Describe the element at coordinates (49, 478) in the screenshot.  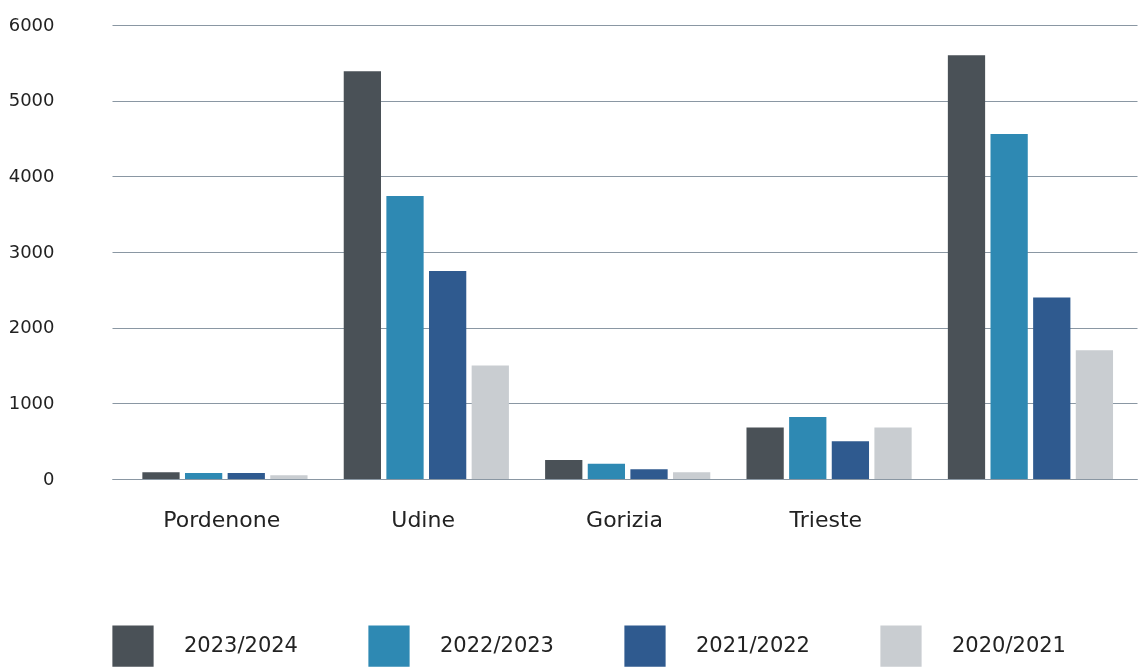
I see `y-tick-label: 0` at that location.